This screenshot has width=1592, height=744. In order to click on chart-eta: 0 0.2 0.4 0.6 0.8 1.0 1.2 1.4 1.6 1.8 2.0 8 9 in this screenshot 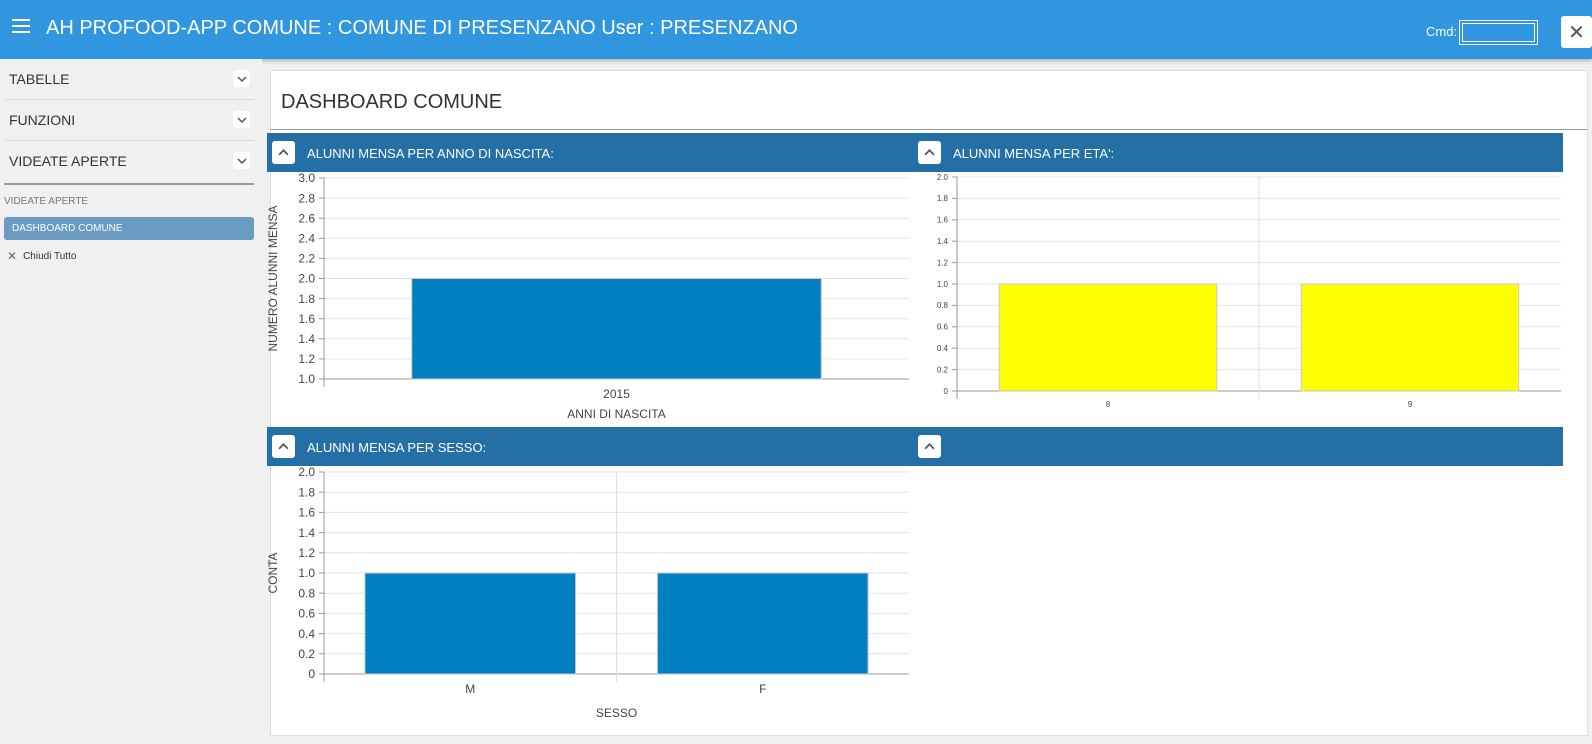, I will do `click(1249, 291)`.